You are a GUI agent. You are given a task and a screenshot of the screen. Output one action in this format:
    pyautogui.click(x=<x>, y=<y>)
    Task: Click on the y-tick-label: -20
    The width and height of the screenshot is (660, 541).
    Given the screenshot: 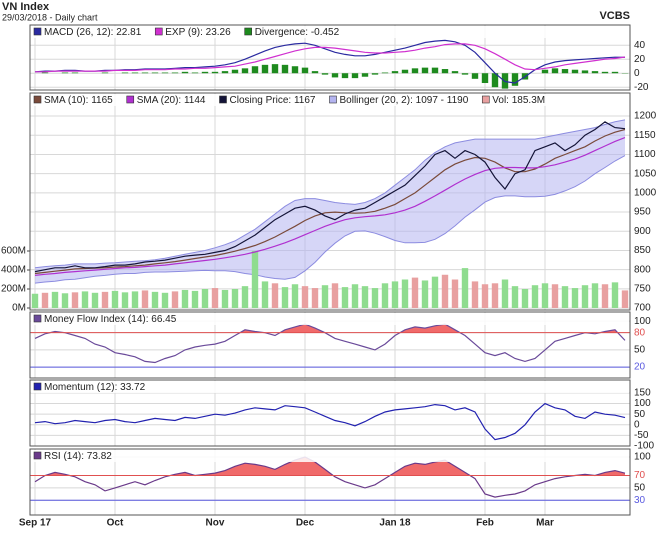 What is the action you would take?
    pyautogui.click(x=641, y=87)
    